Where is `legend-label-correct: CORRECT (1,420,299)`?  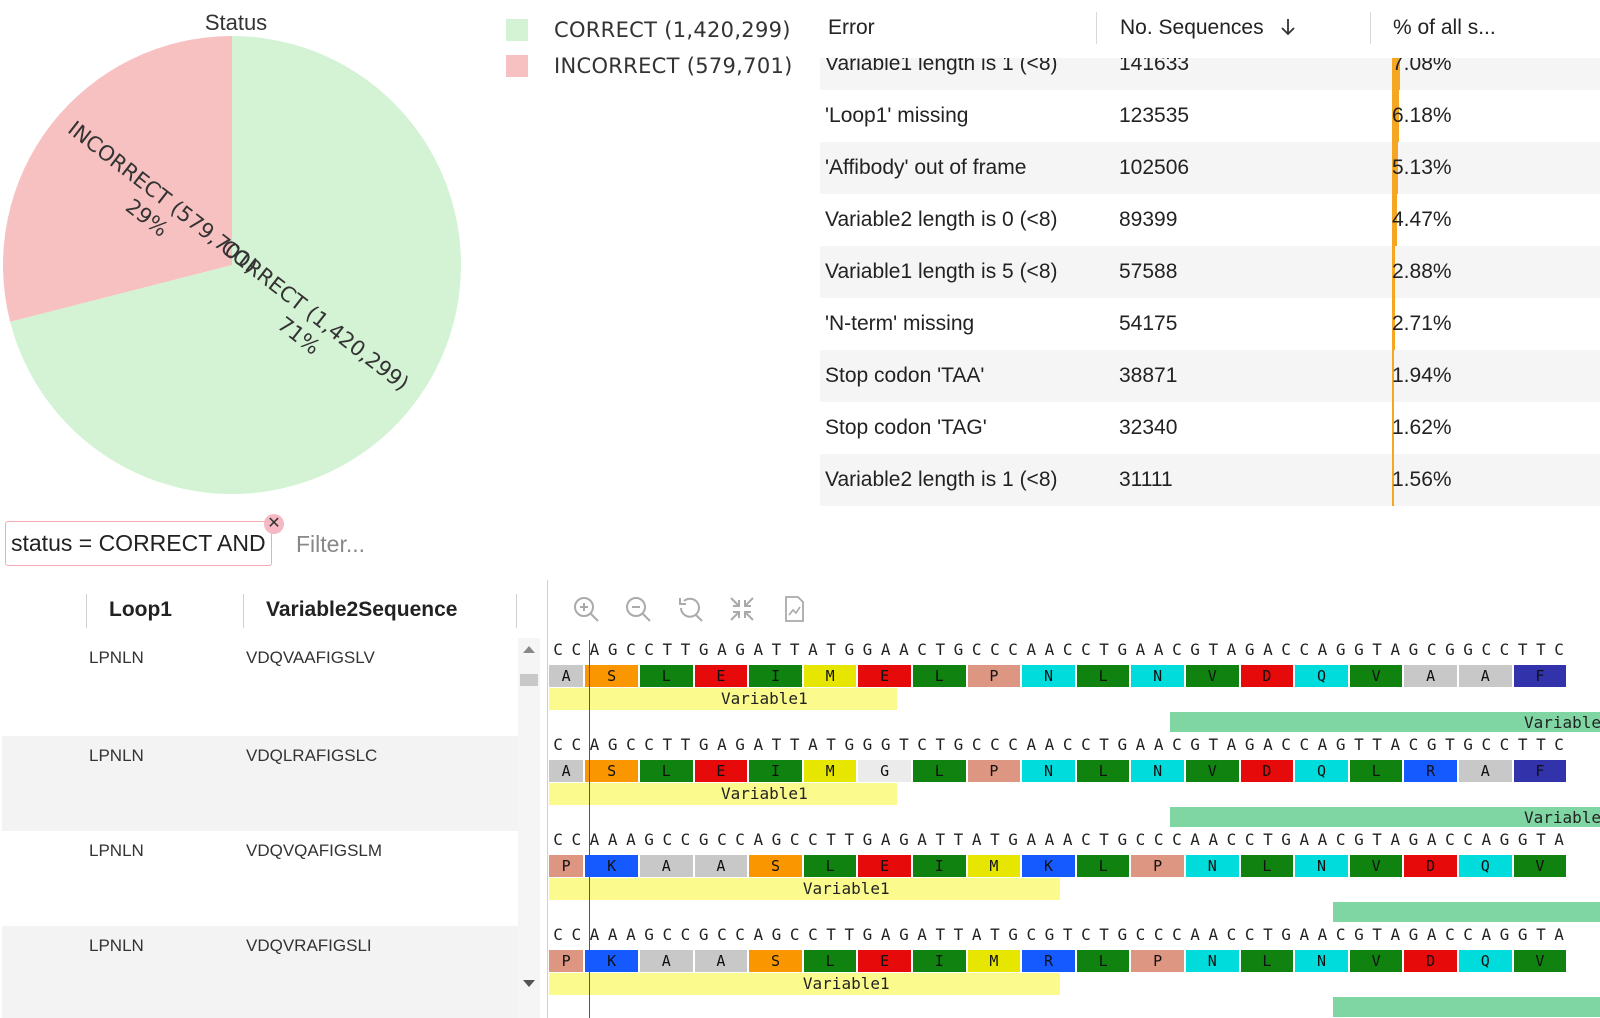
legend-label-correct: CORRECT (1,420,299) is located at coordinates (672, 30).